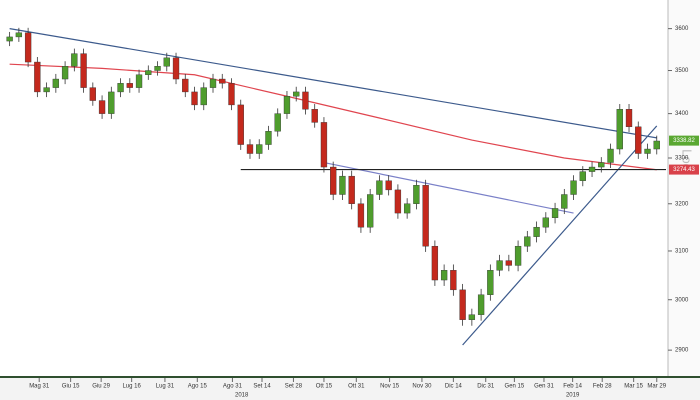 This screenshot has height=400, width=700. Describe the element at coordinates (165, 387) in the screenshot. I see `x-tick-label: Lug 31` at that location.